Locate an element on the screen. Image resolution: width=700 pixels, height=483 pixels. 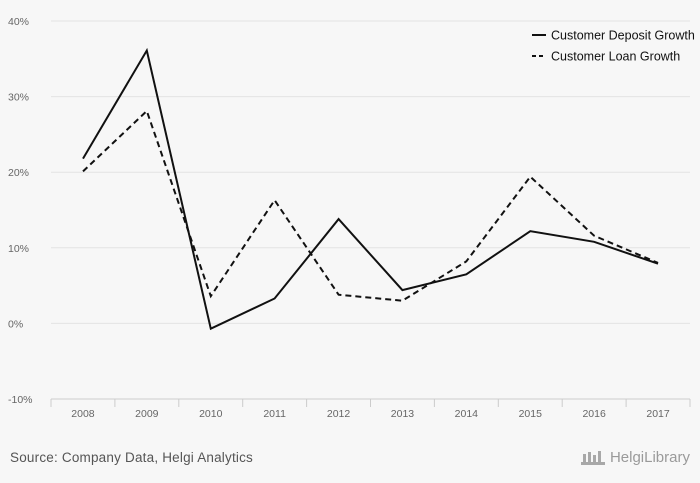
x-tick-label: 2014 is located at coordinates (467, 414).